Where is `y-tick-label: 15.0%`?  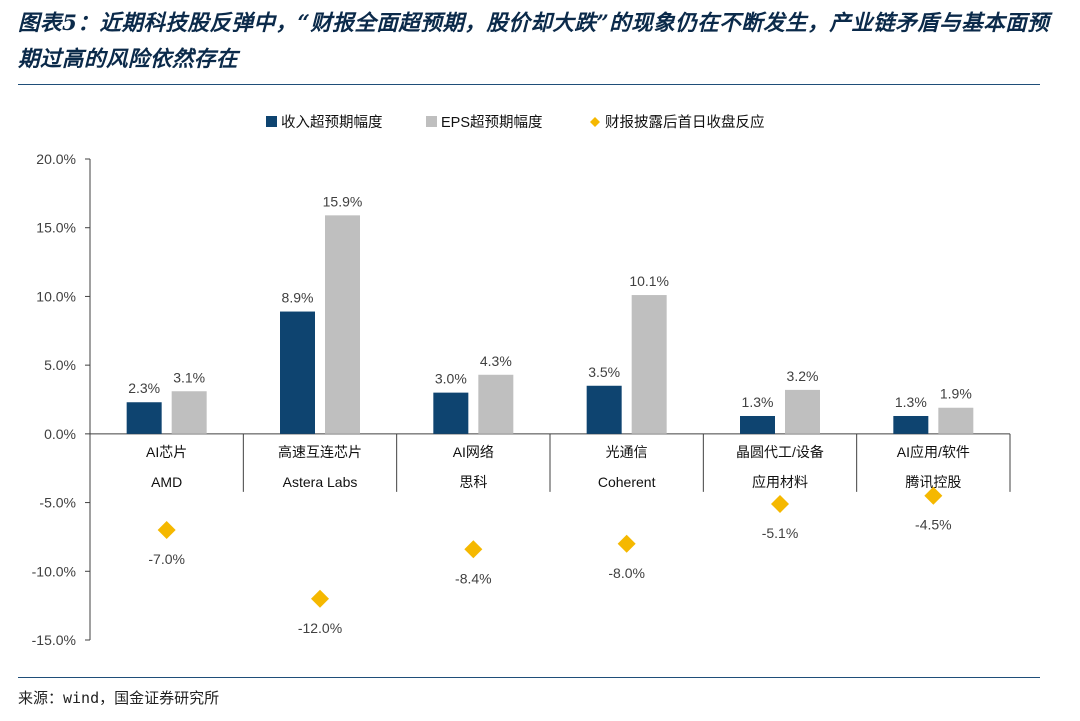
y-tick-label: 15.0% is located at coordinates (56, 228).